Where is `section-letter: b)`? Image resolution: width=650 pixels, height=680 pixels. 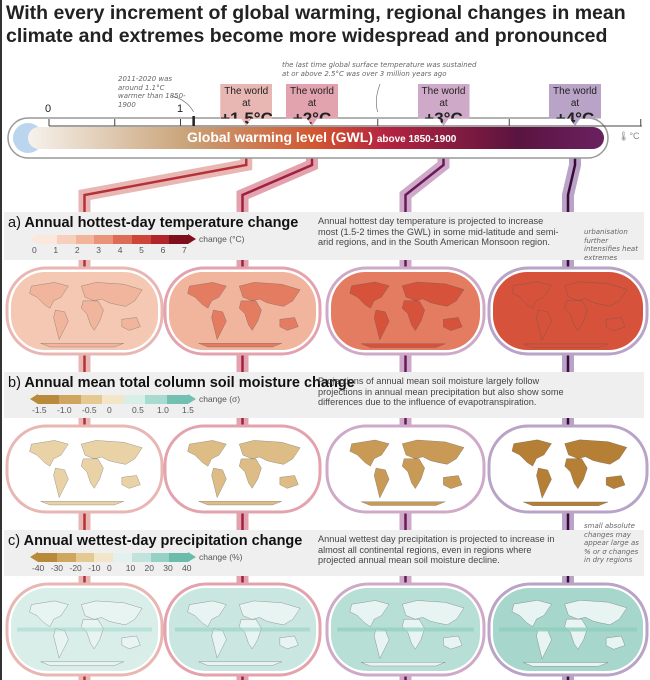
section-letter: b) is located at coordinates (14, 383).